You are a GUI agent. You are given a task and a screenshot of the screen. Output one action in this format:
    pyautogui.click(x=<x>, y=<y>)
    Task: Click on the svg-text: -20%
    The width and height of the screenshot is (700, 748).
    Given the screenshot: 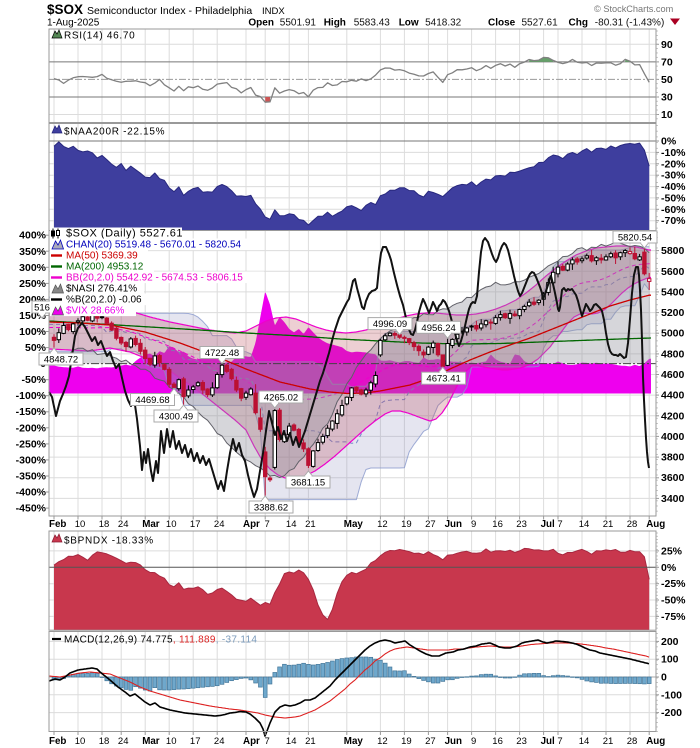 What is the action you would take?
    pyautogui.click(x=673, y=164)
    